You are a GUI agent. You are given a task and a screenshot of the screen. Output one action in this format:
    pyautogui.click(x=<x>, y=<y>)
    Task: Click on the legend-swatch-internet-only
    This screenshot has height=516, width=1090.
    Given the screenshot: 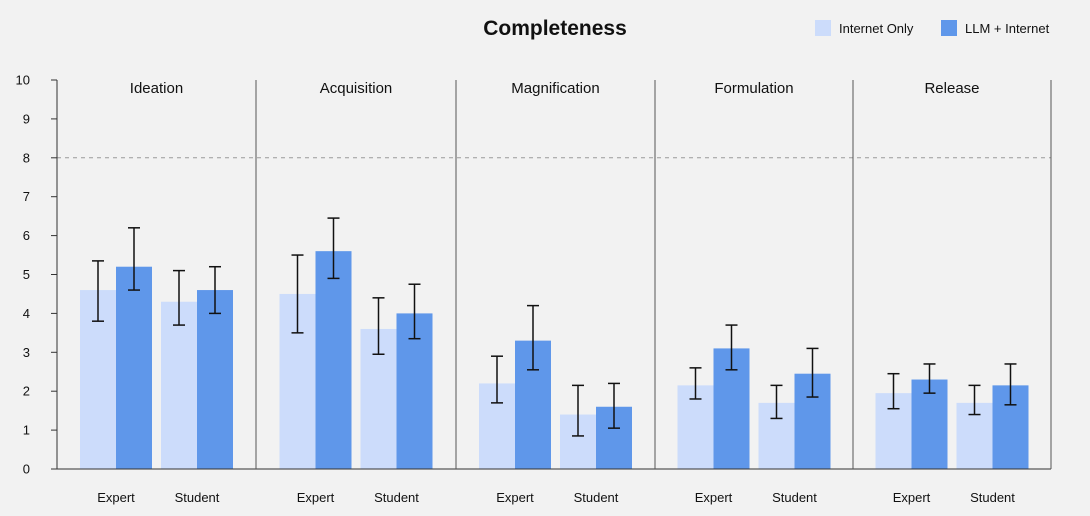 What is the action you would take?
    pyautogui.click(x=823, y=28)
    